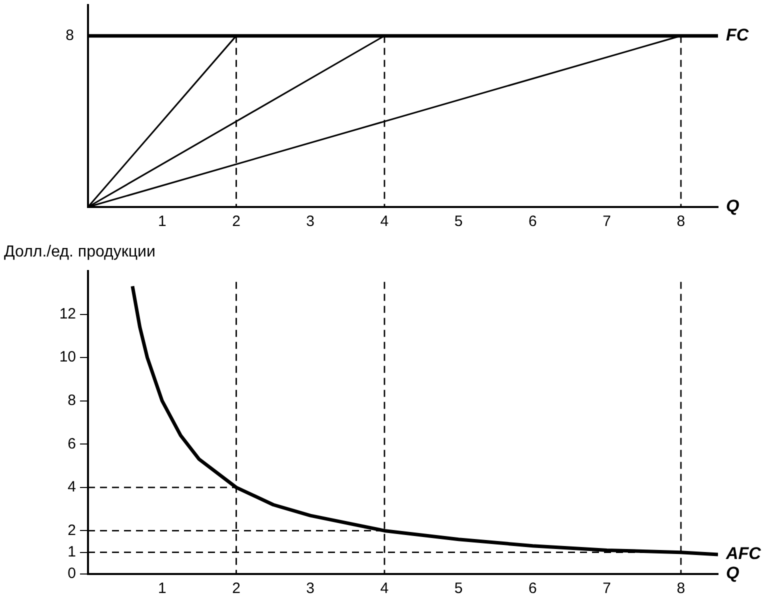 The image size is (778, 594). I want to click on y-tick-label: 2, so click(72, 530).